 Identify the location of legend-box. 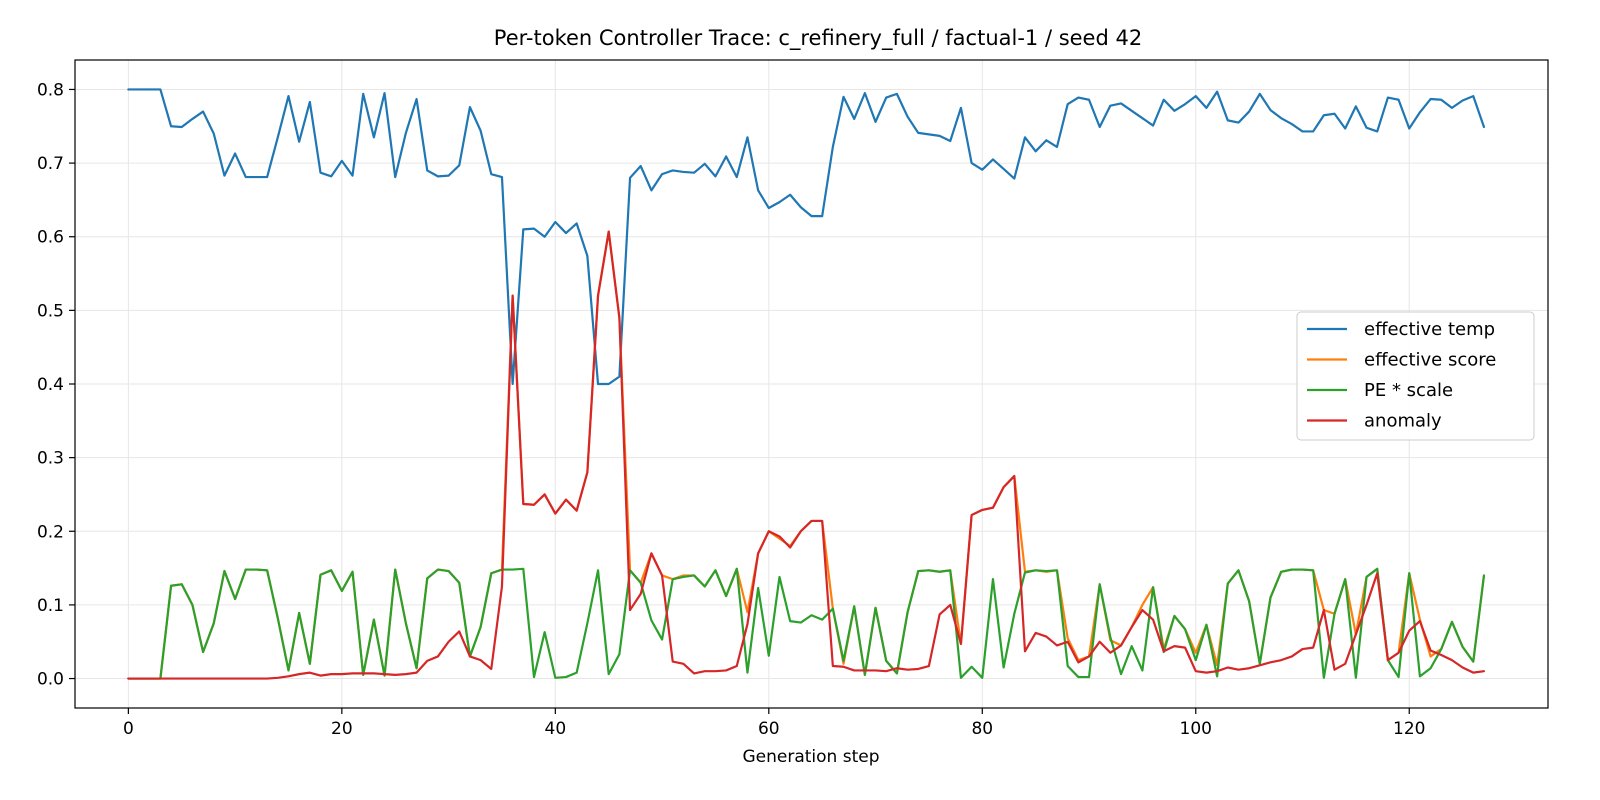
(1415, 376).